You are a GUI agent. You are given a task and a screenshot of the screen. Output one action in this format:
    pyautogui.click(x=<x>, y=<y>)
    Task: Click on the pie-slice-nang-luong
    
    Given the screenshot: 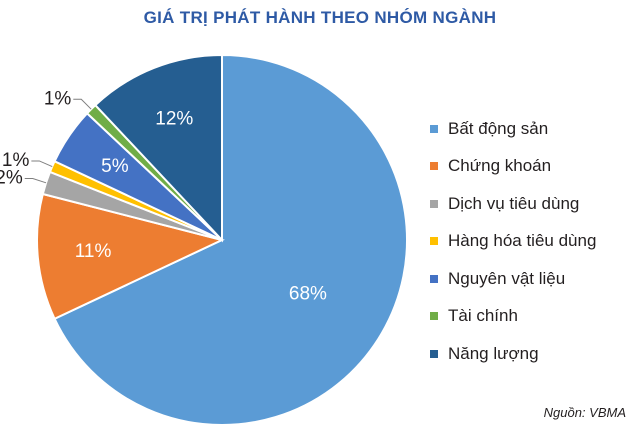 What is the action you would take?
    pyautogui.click(x=158, y=148)
    